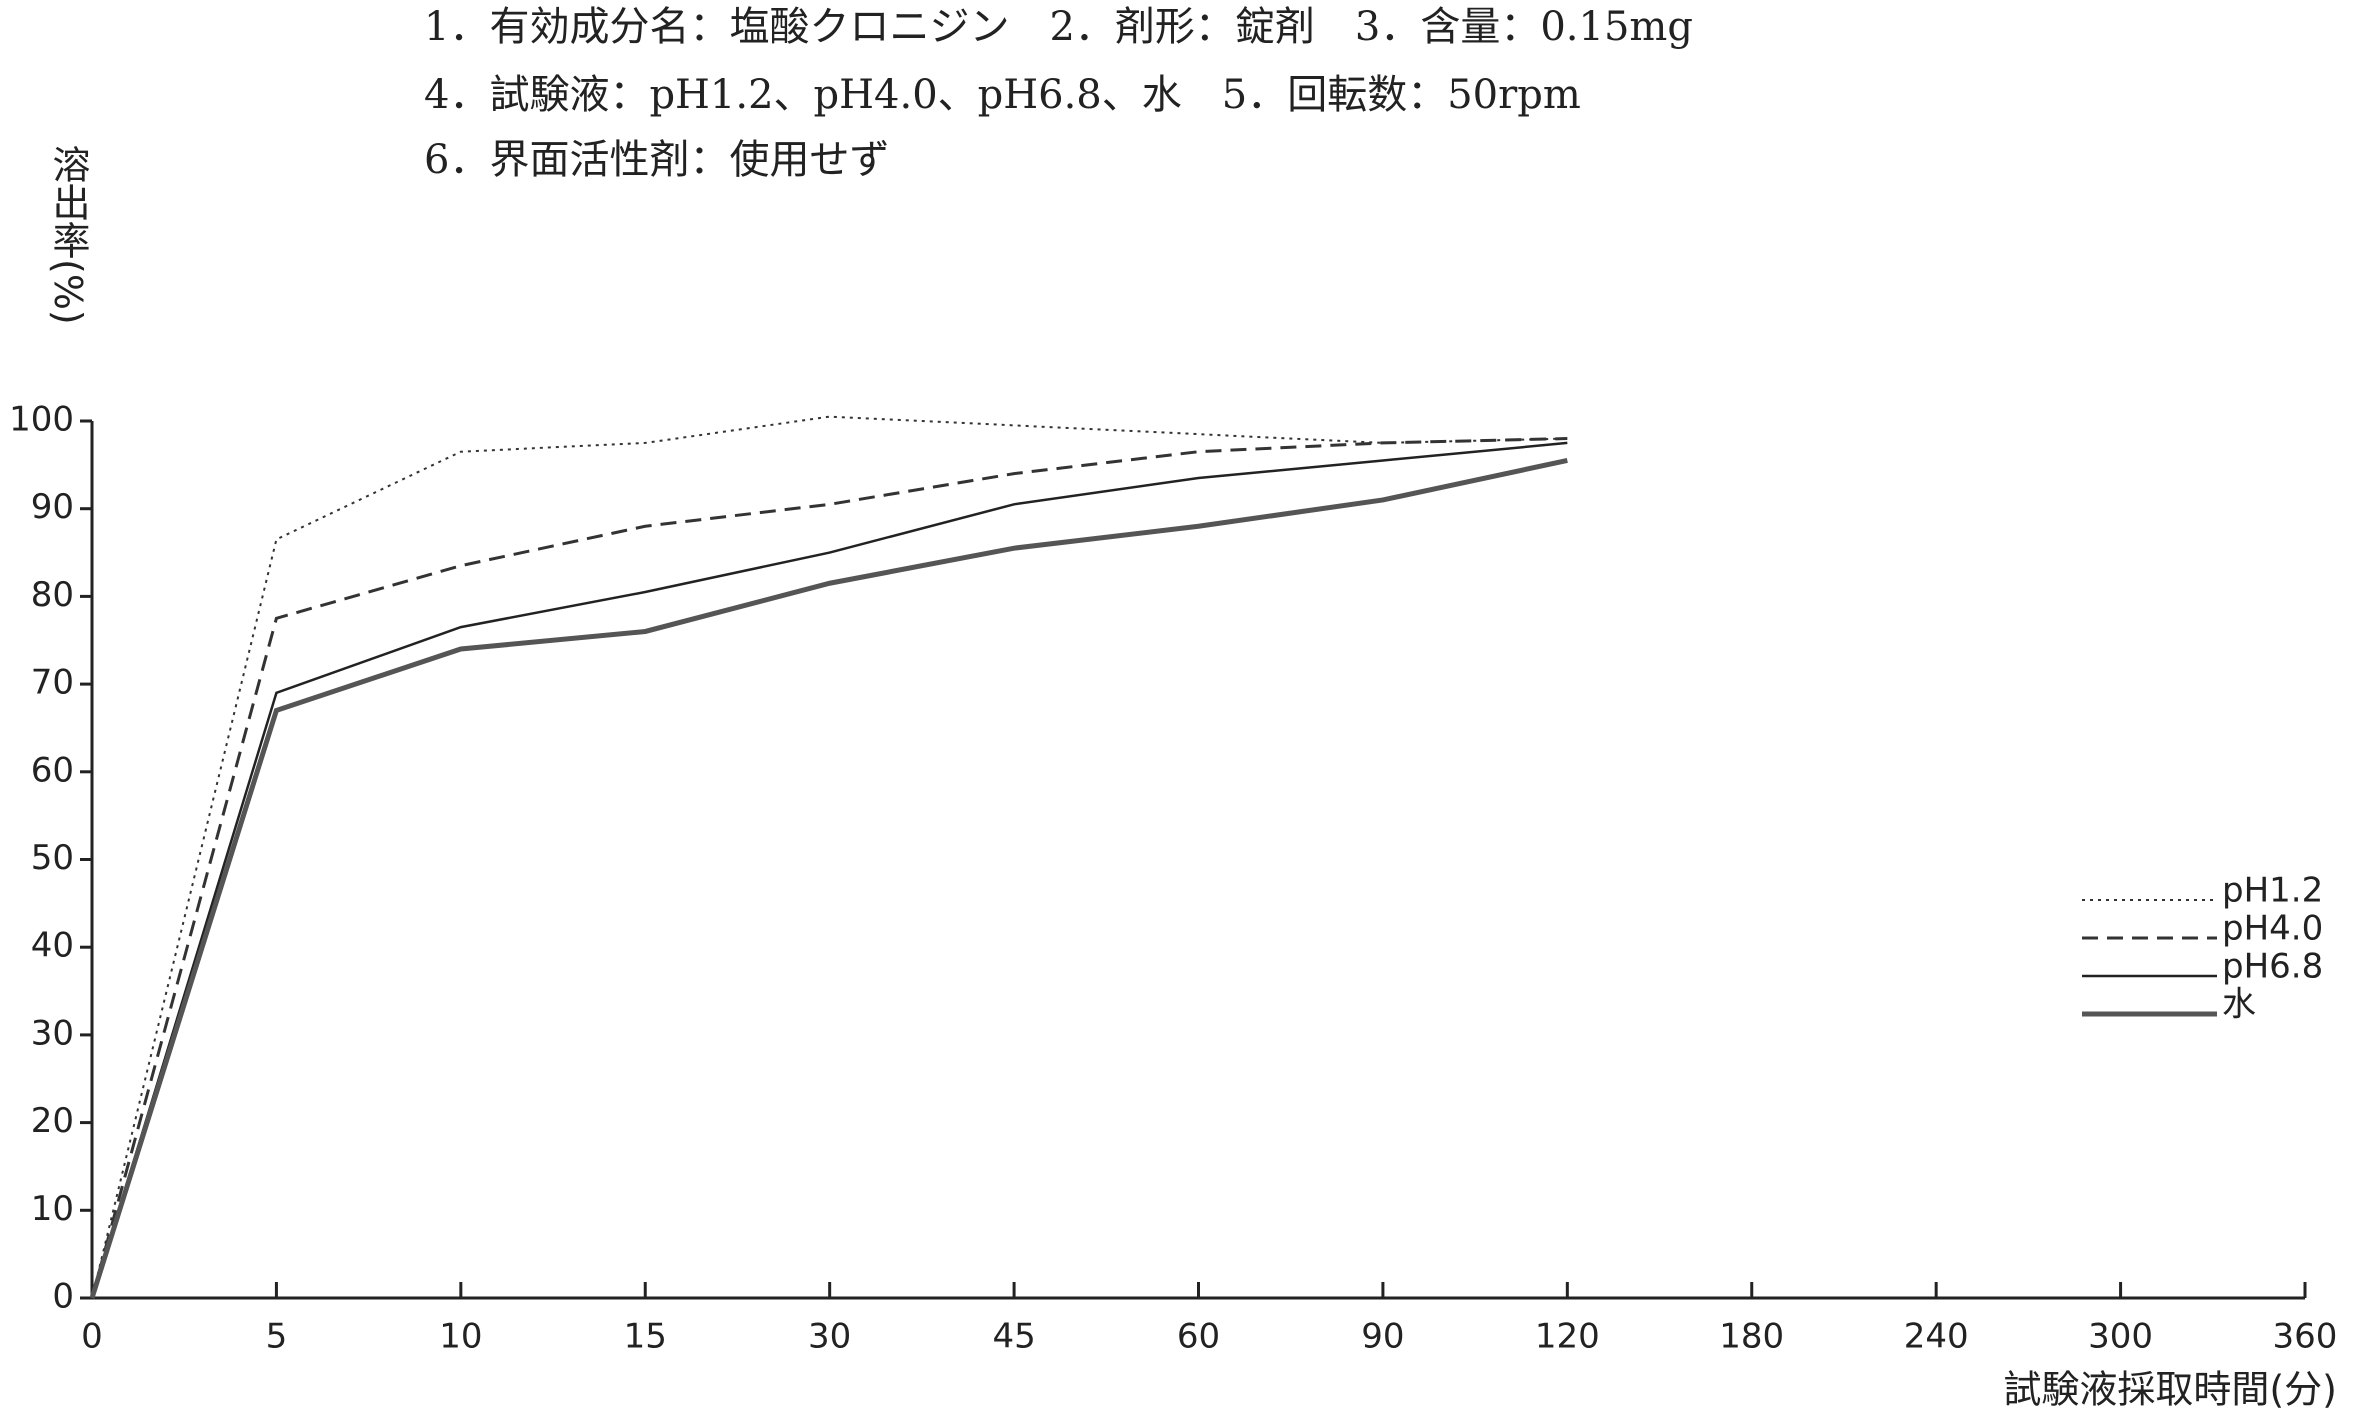 This screenshot has height=1417, width=2362. What do you see at coordinates (1058, 27) in the screenshot?
I see `header-line: 1．有効成分名：塩酸クロニジン 2．剤形：錠剤 3．含量：0.15mg` at bounding box center [1058, 27].